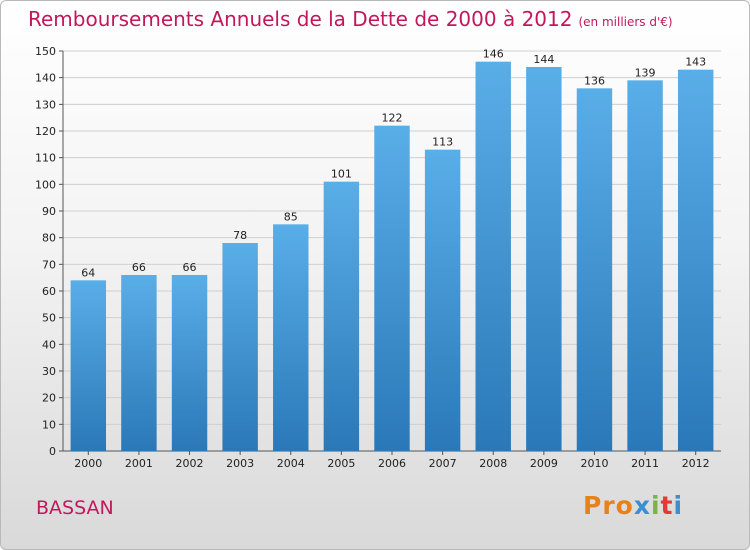  What do you see at coordinates (49, 344) in the screenshot?
I see `y-tick-label: 40` at bounding box center [49, 344].